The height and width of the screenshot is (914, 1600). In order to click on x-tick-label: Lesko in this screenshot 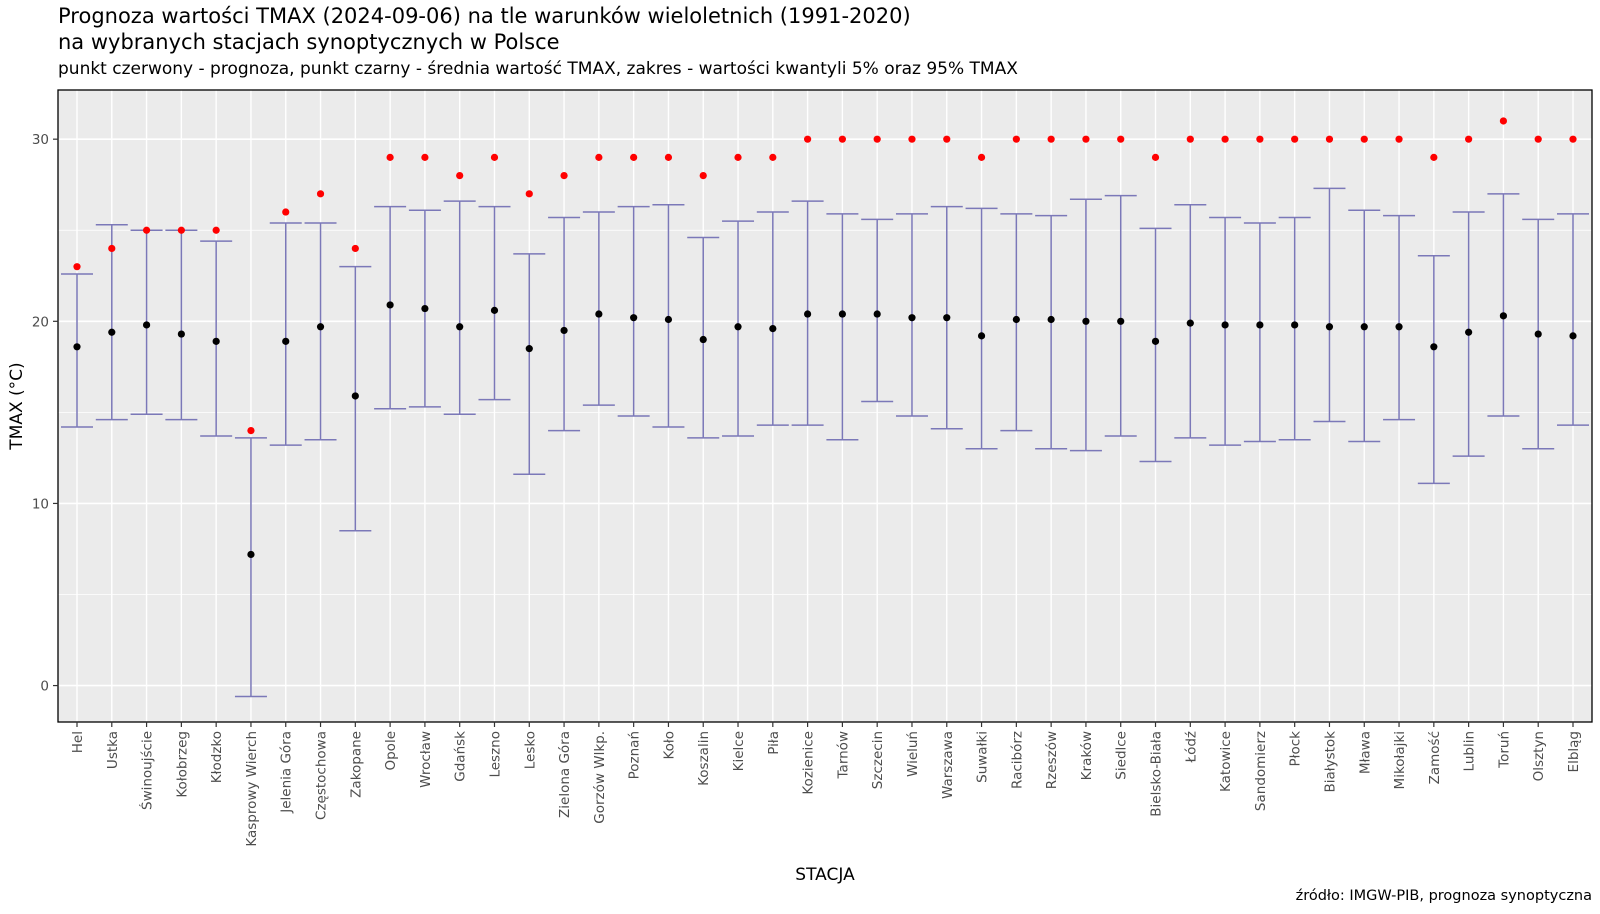, I will do `click(530, 750)`.